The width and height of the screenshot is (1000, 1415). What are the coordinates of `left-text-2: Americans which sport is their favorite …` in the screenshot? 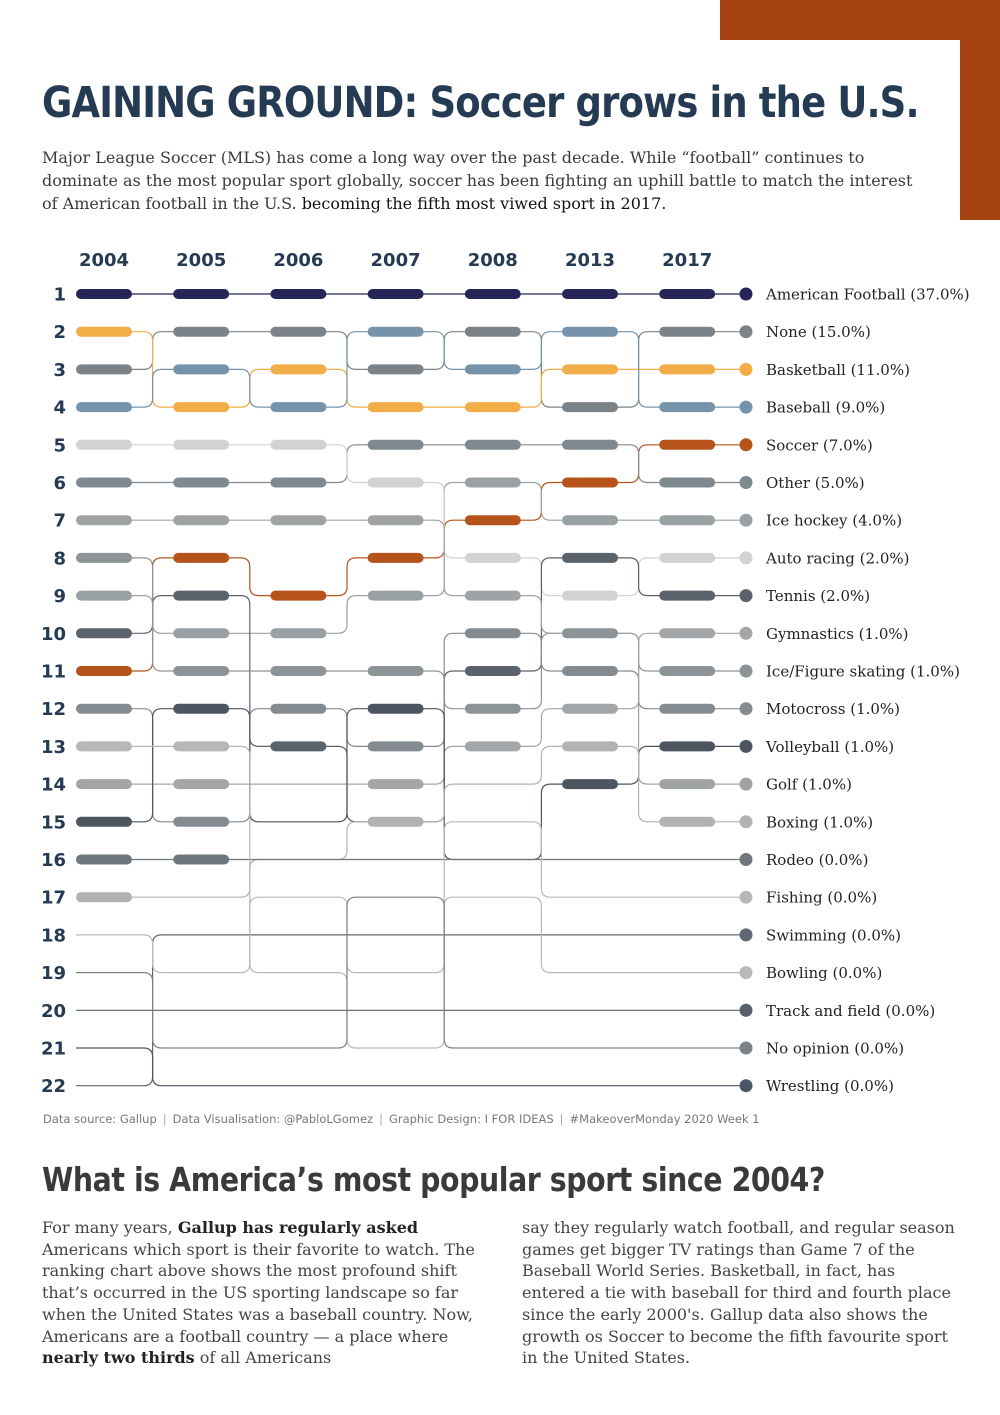 It's located at (258, 1292).